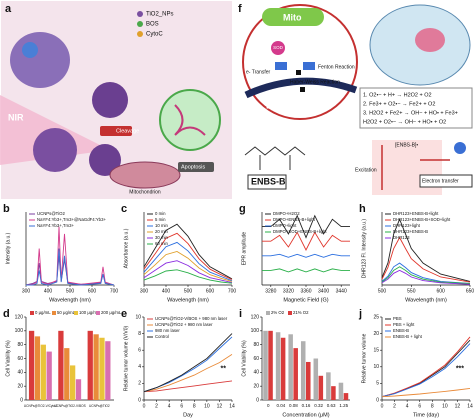  What do you see at coordinates (162, 225) in the screenshot?
I see `legend-text: 10 min` at bounding box center [162, 225].